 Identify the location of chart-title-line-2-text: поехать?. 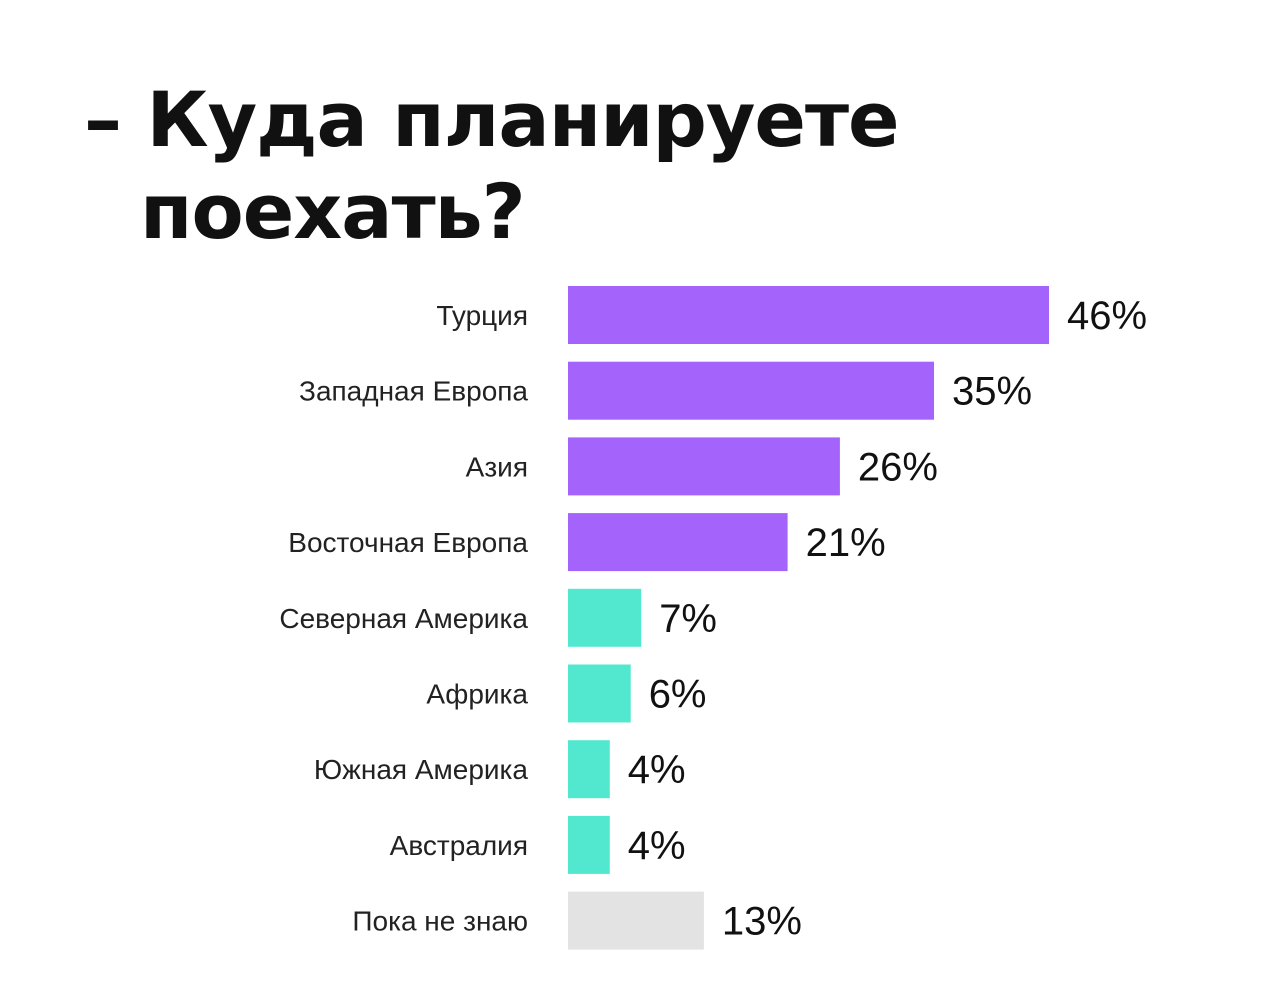
(333, 211).